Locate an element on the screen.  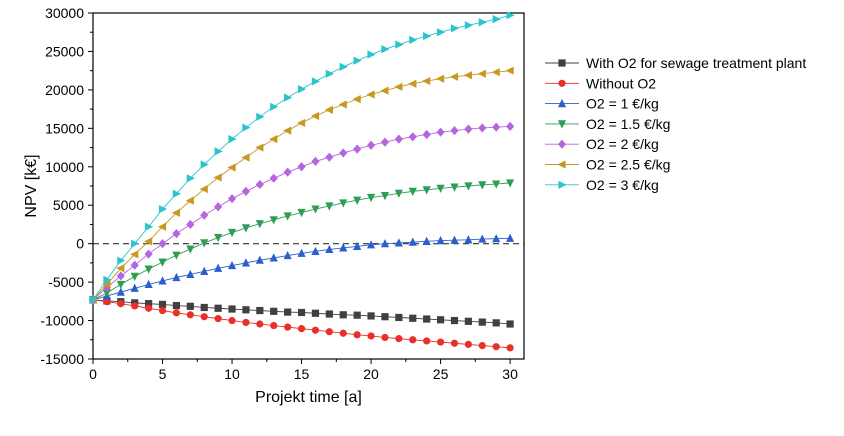
legend-item-5: O2 = 2.5 €/kg is located at coordinates (607, 165).